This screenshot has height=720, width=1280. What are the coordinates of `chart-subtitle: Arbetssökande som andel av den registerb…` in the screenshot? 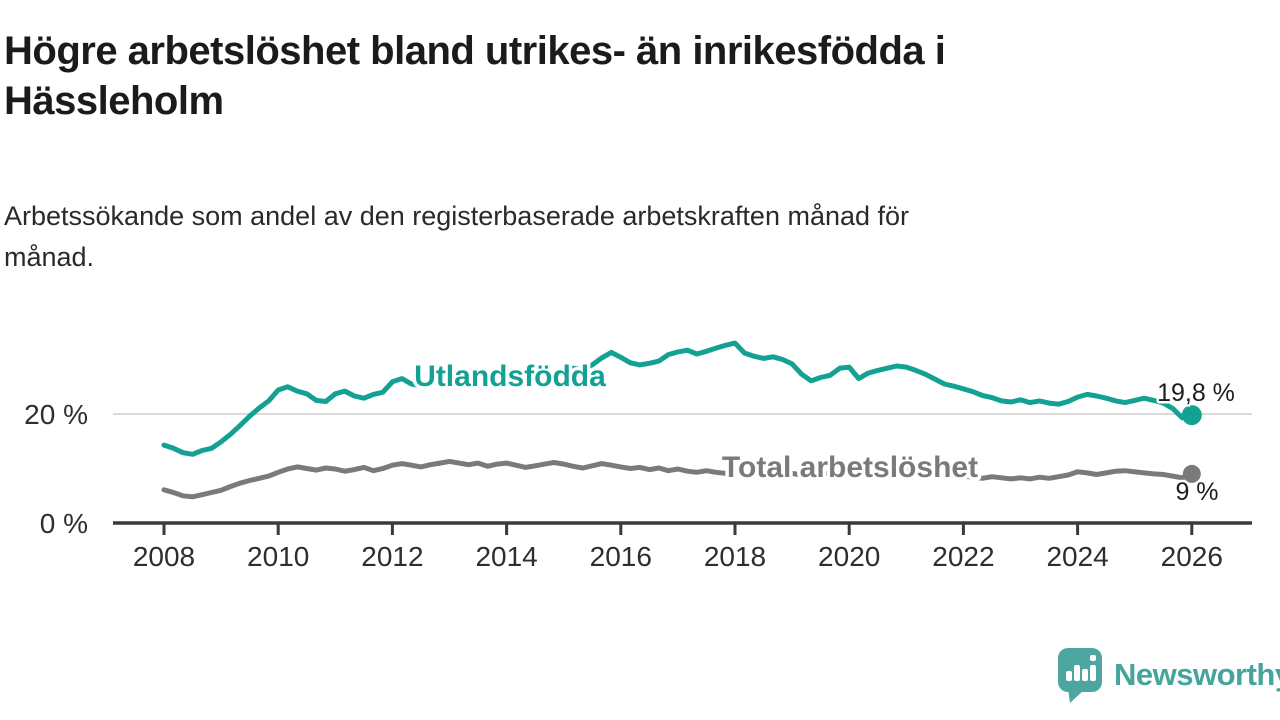 It's located at (614, 237).